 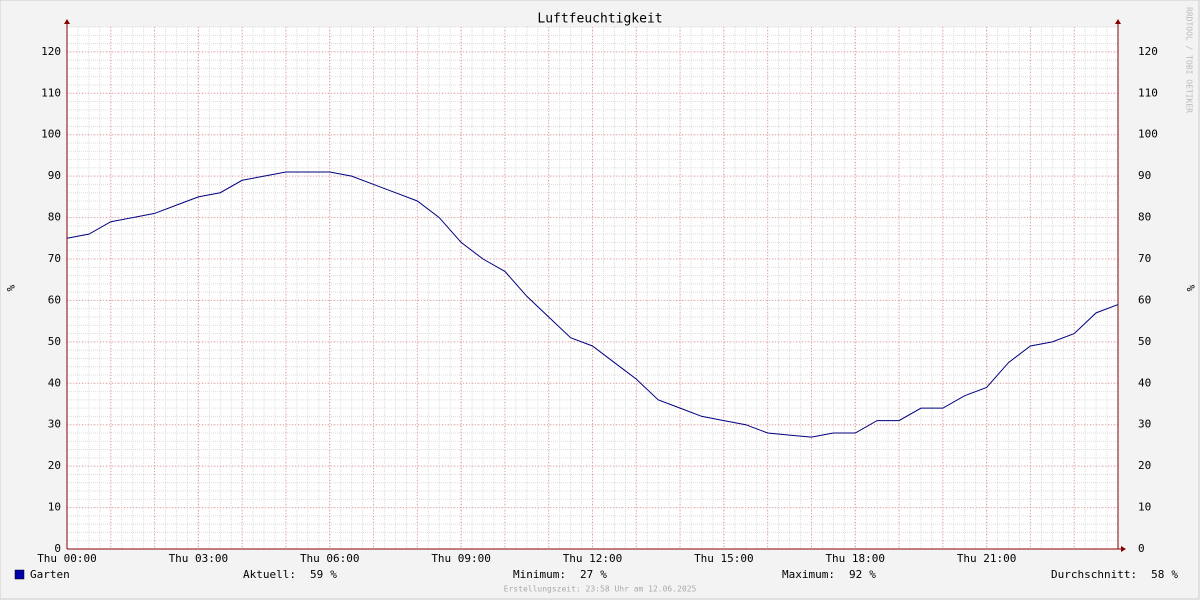 What do you see at coordinates (1144, 175) in the screenshot?
I see `y2-tick-label: 90` at bounding box center [1144, 175].